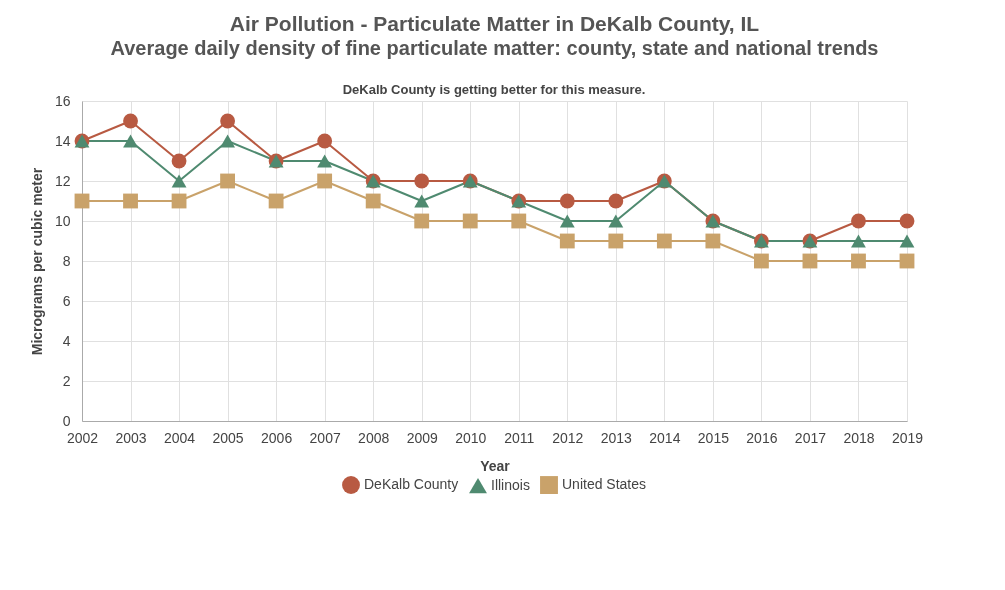  I want to click on x-tick-label: 2009, so click(422, 437).